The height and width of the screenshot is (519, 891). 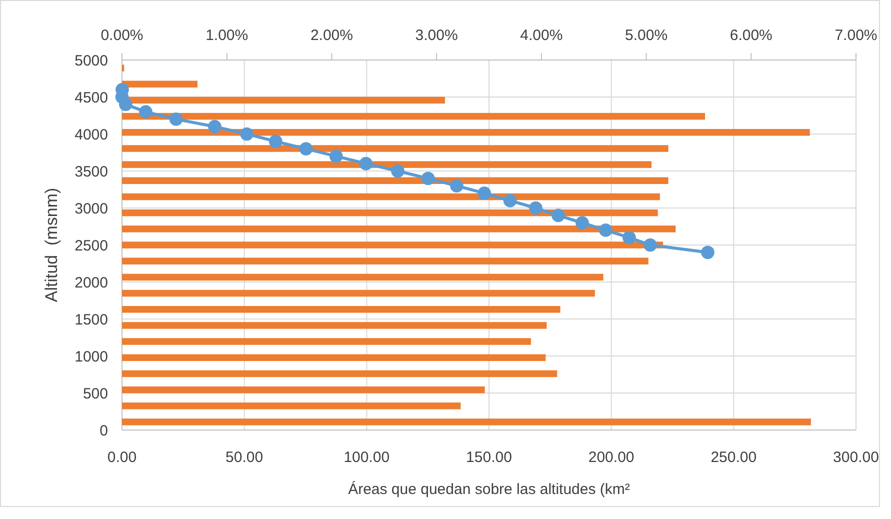 I want to click on x2-tick-label: 1.00%, so click(x=227, y=35).